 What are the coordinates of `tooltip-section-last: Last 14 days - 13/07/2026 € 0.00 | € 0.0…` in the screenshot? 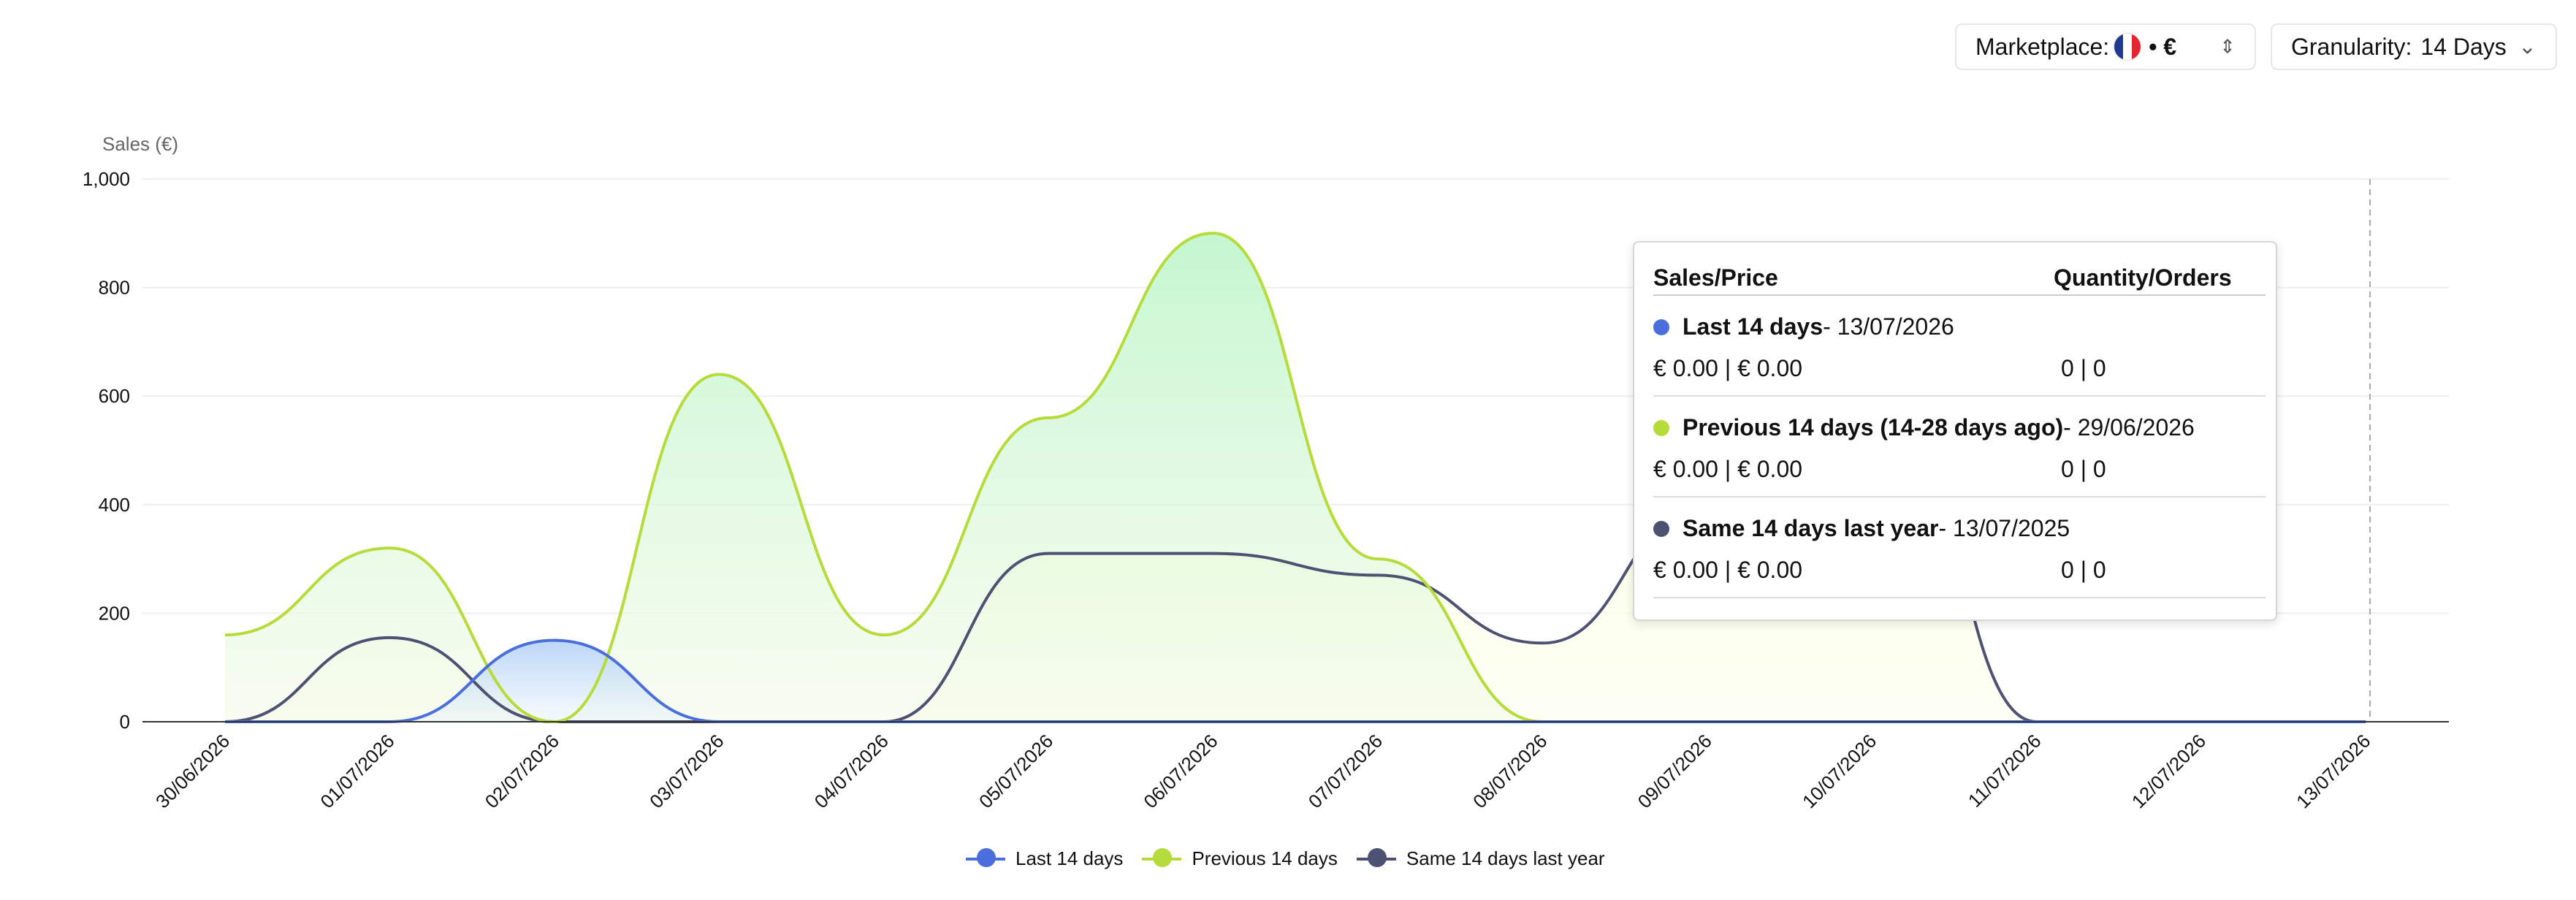 It's located at (1960, 346).